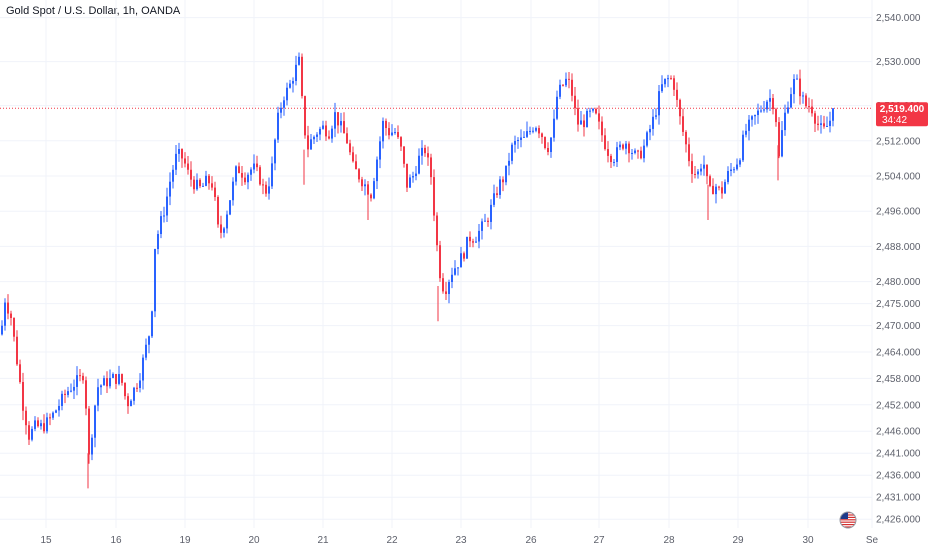 This screenshot has height=550, width=932. Describe the element at coordinates (848, 520) in the screenshot. I see `us-flag-icon` at that location.